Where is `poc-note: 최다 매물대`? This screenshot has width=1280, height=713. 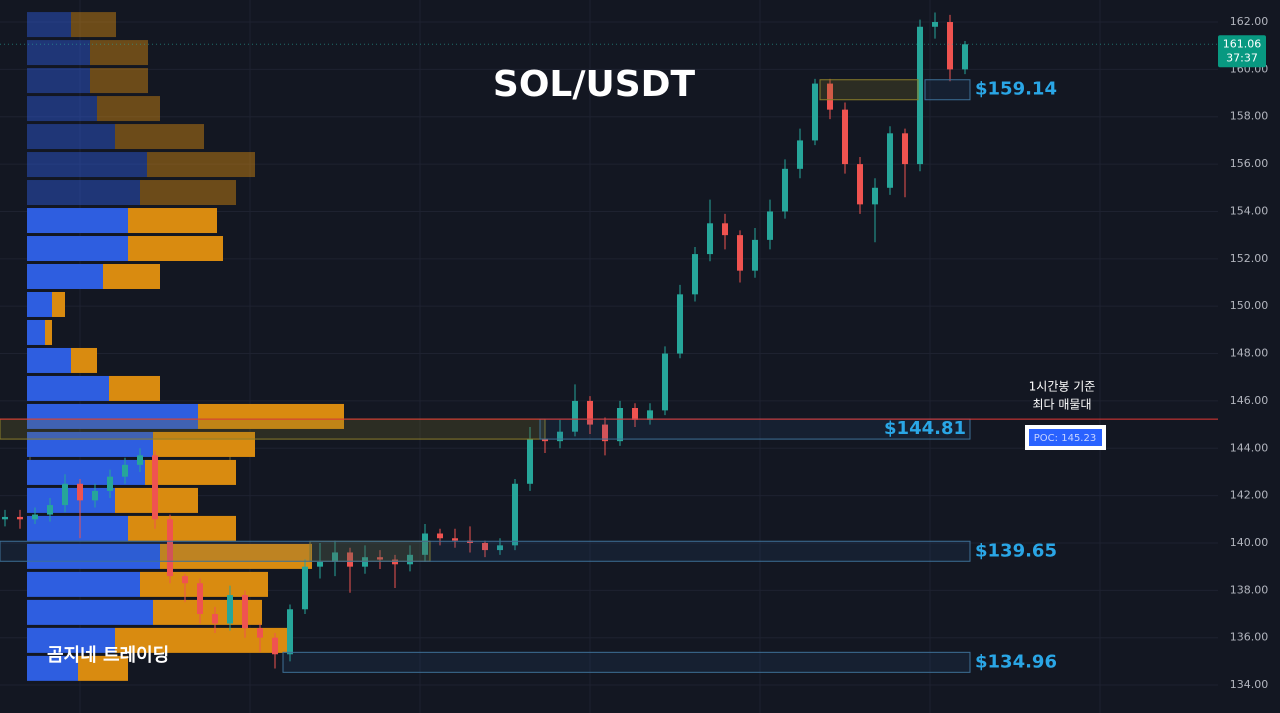
poc-note: 최다 매물대 is located at coordinates (1061, 405).